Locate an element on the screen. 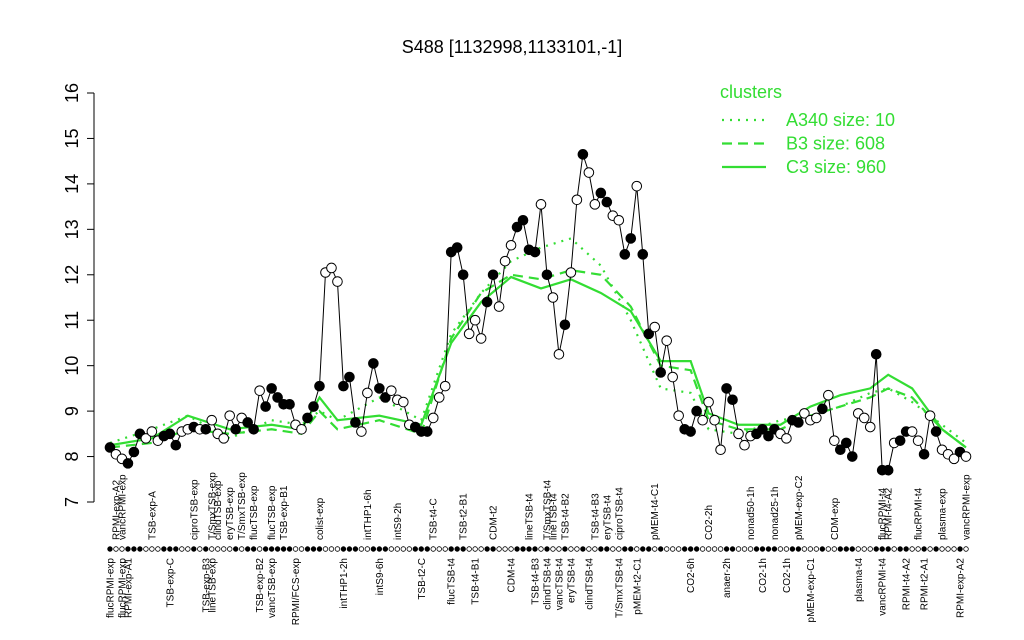  x-tick-label: flucRPMI-exp is located at coordinates (110, 588).